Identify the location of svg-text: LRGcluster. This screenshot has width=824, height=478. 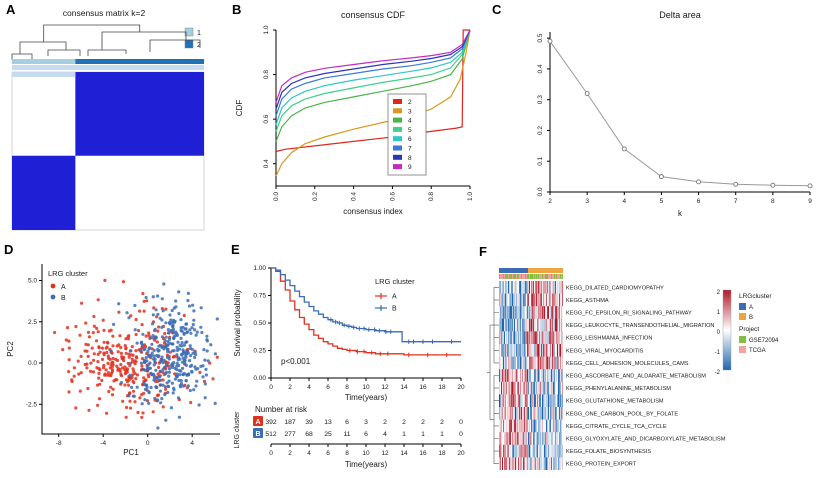
(755, 296).